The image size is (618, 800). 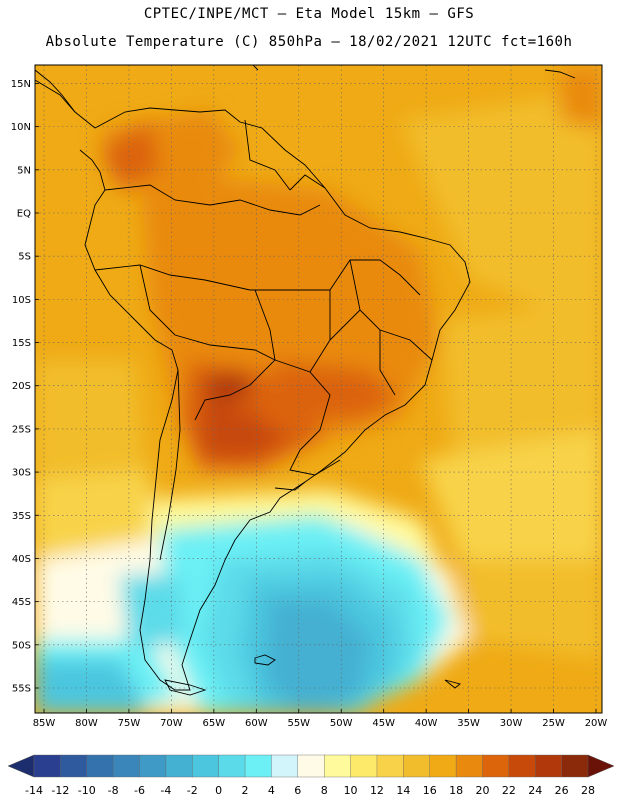 I want to click on lon-label: 75W, so click(x=129, y=723).